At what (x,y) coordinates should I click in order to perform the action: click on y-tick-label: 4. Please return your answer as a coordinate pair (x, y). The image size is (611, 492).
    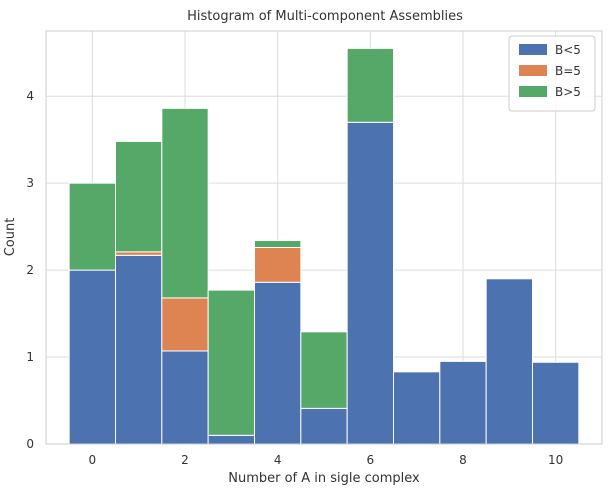
    Looking at the image, I should click on (30, 96).